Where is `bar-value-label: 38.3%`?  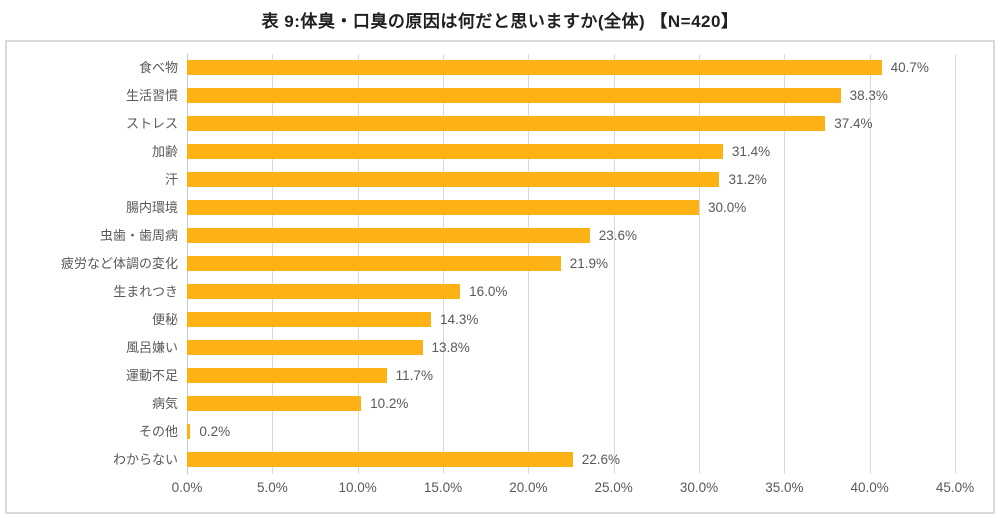
bar-value-label: 38.3% is located at coordinates (868, 95).